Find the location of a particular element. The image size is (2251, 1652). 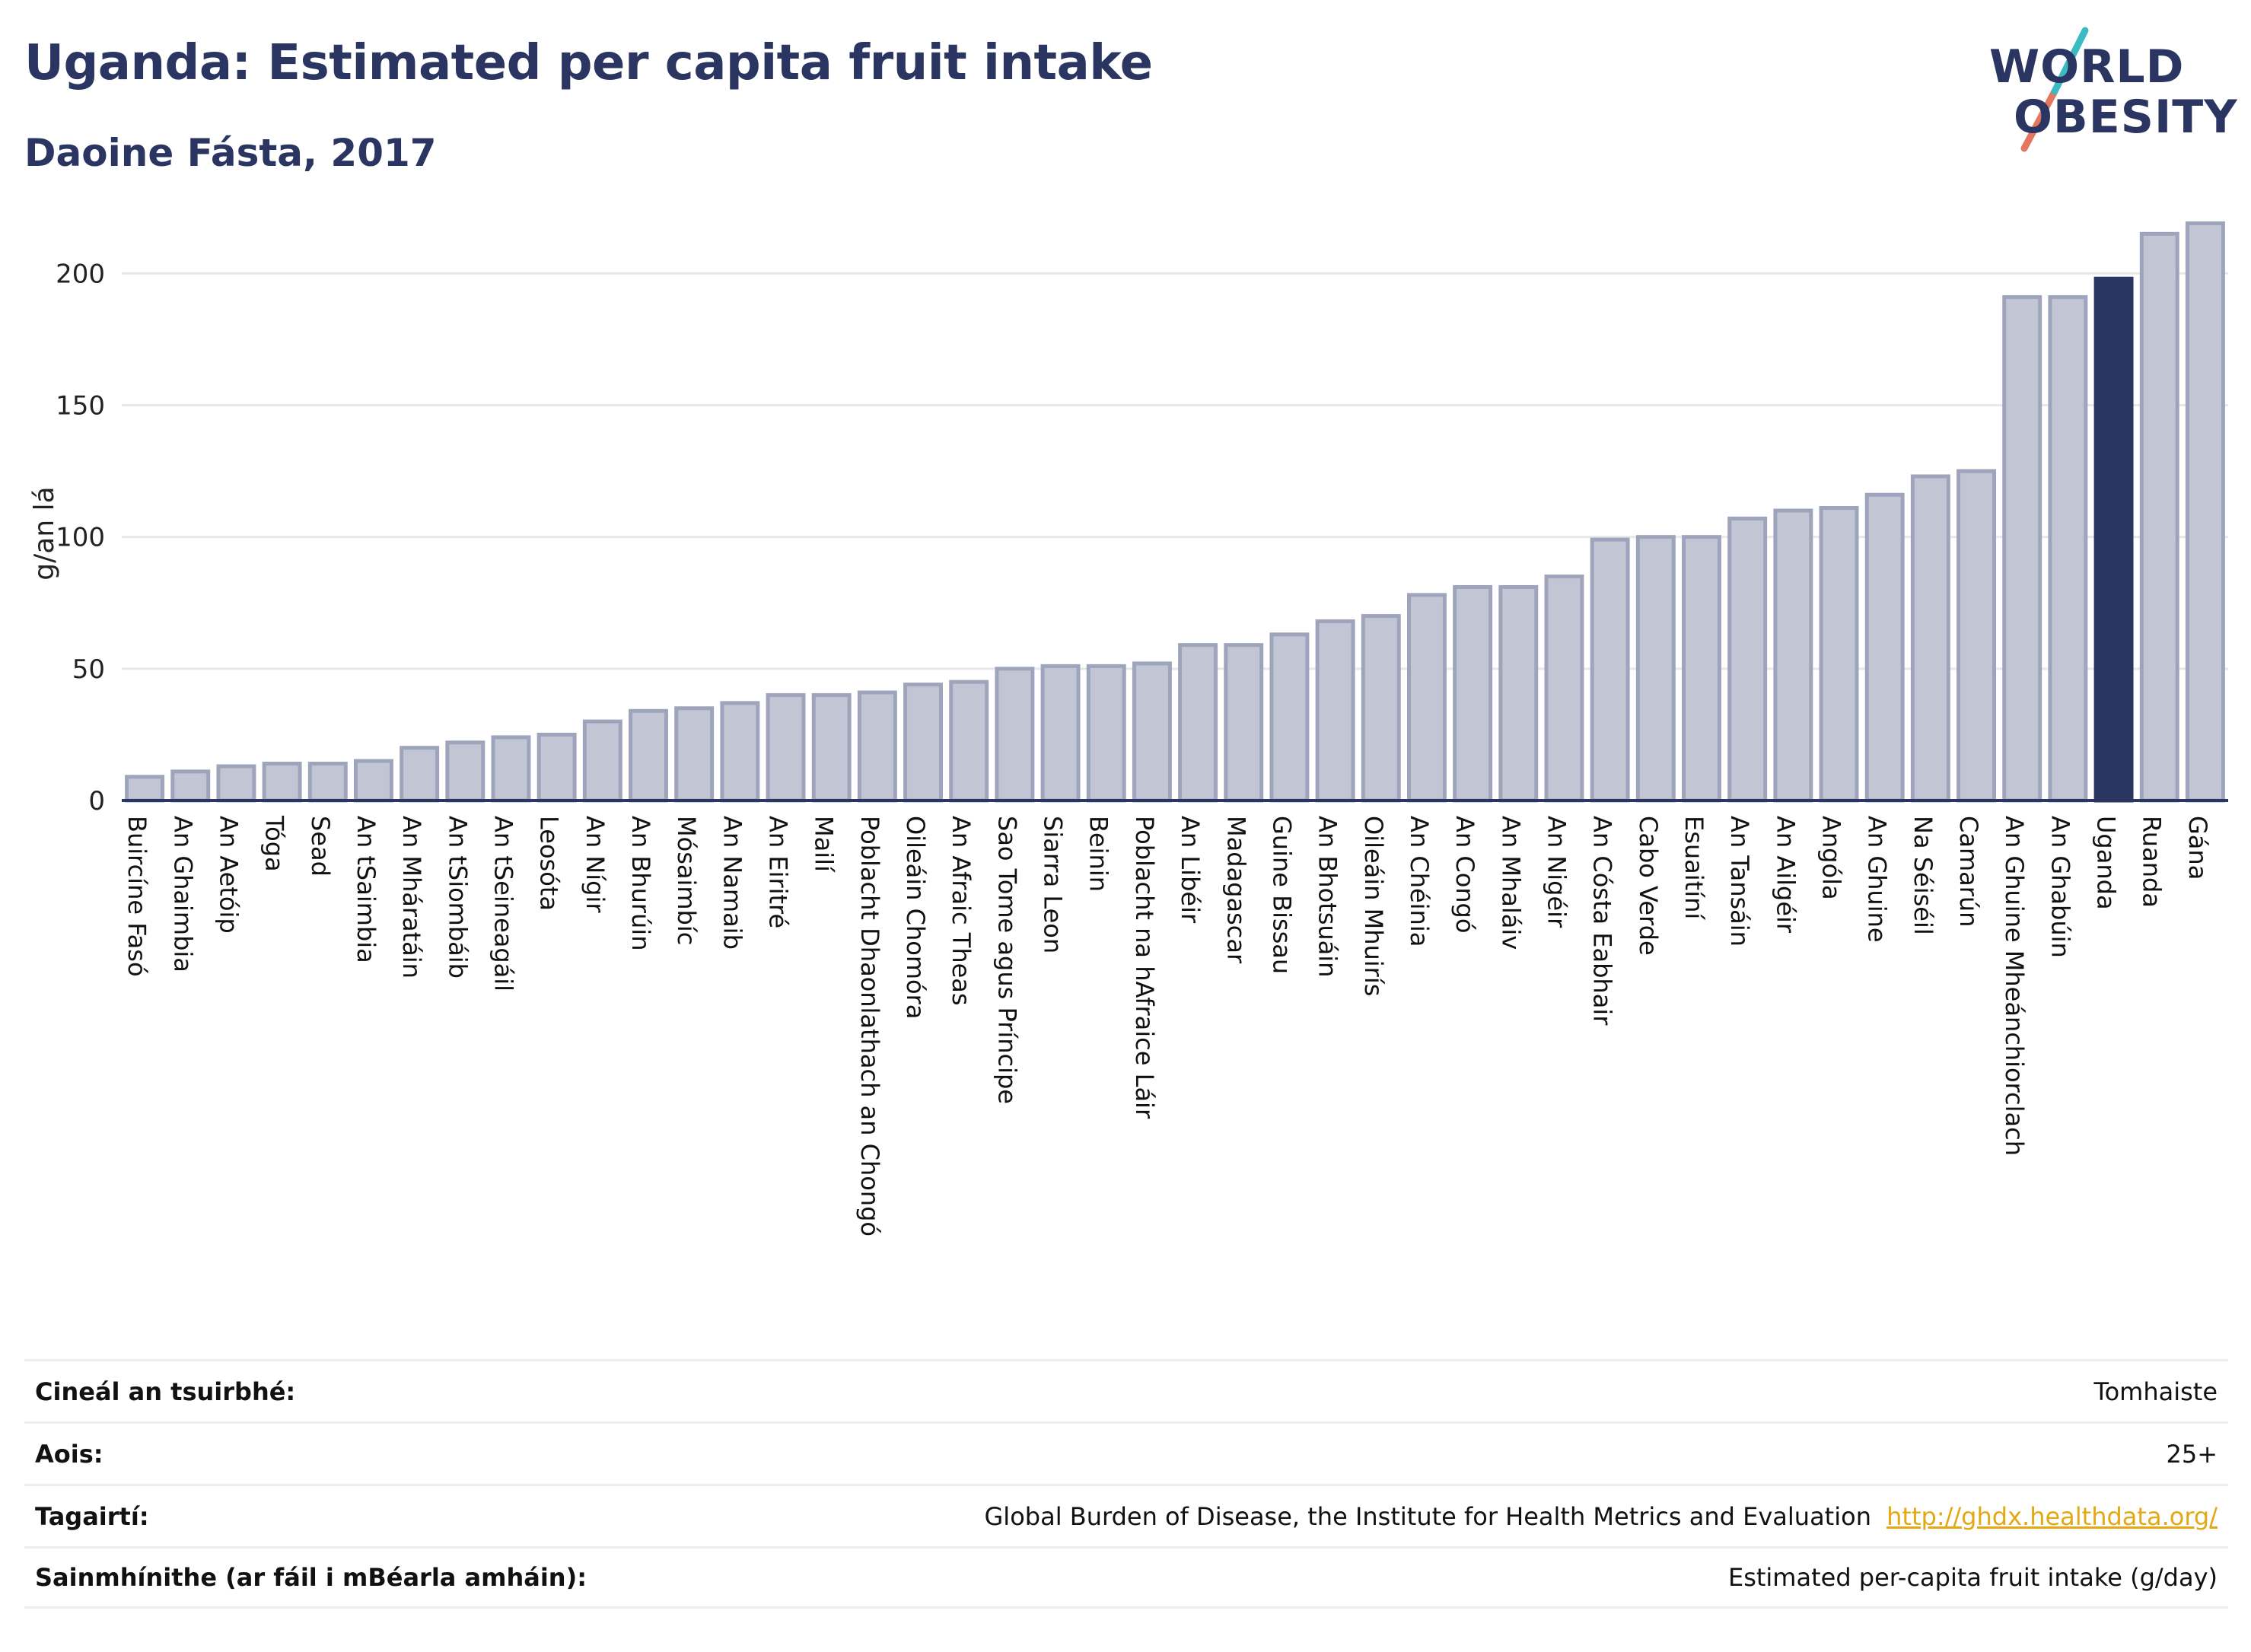

x-tick-label: Mailí is located at coordinates (824, 845).